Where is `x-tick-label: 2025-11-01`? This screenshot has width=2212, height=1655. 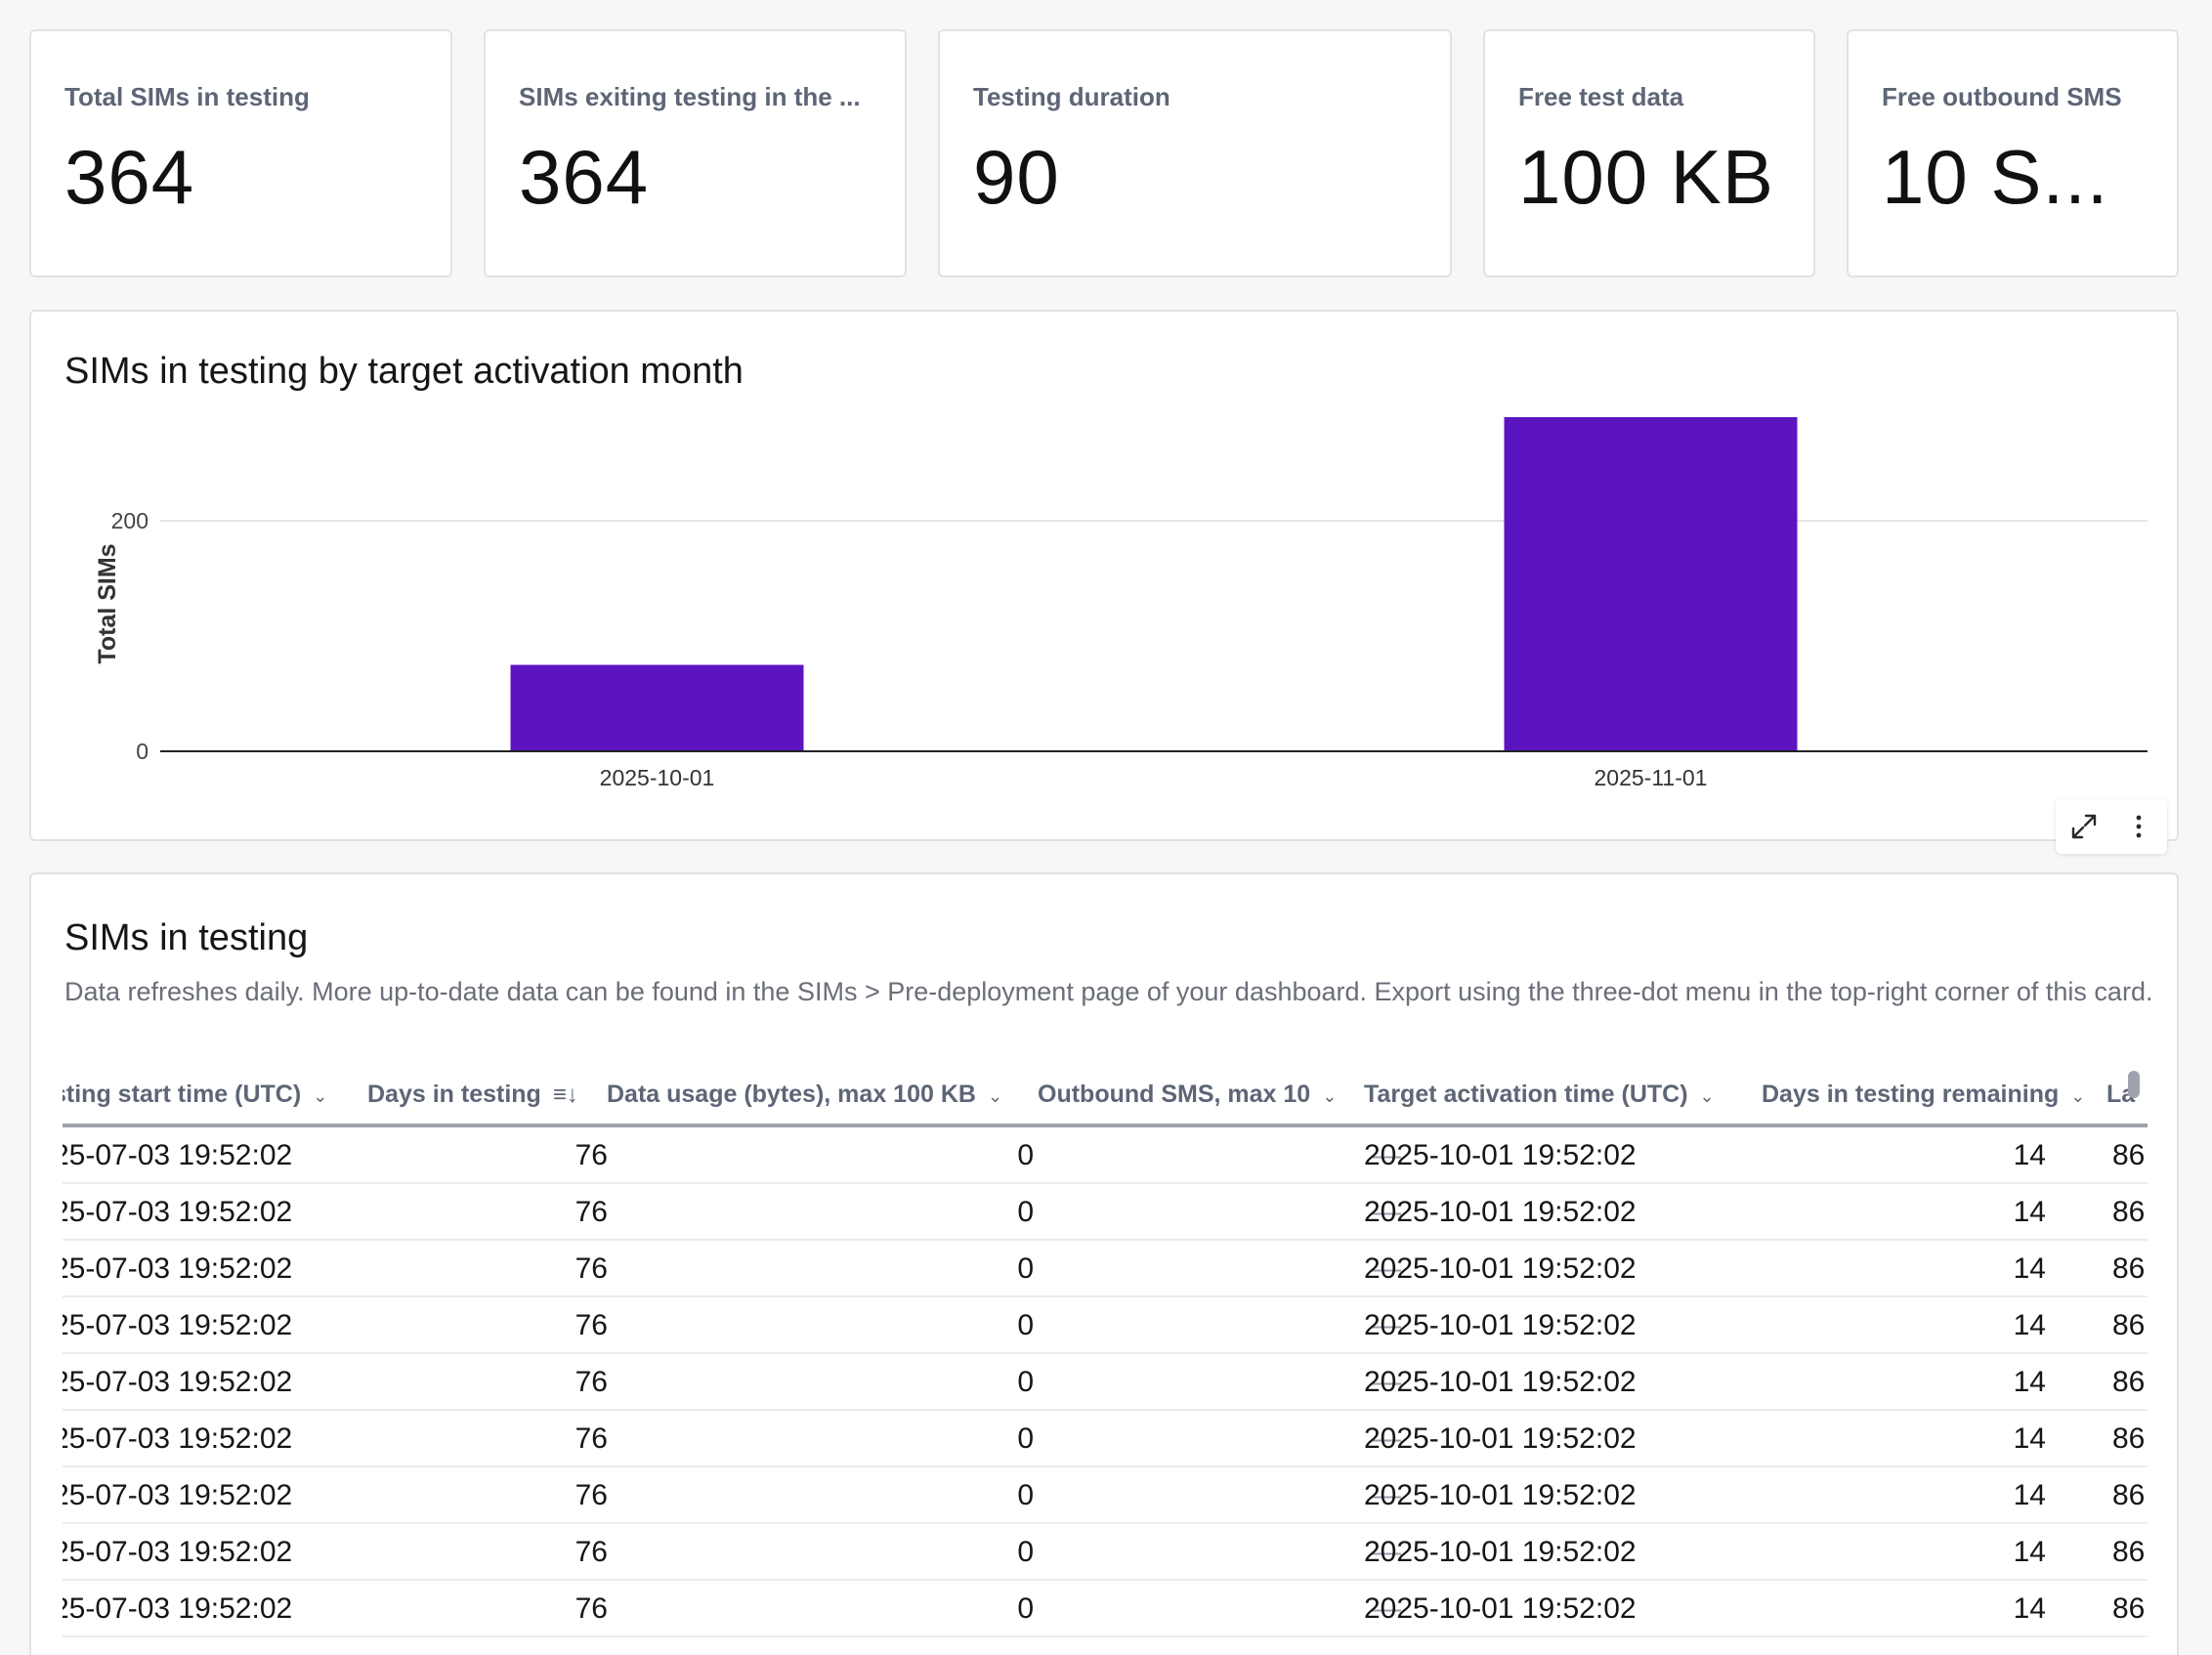
x-tick-label: 2025-11-01 is located at coordinates (1651, 777).